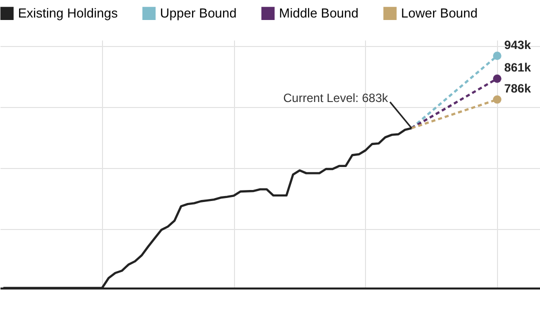 The height and width of the screenshot is (336, 540). Describe the element at coordinates (198, 12) in the screenshot. I see `legend-label: Upper Bound` at that location.